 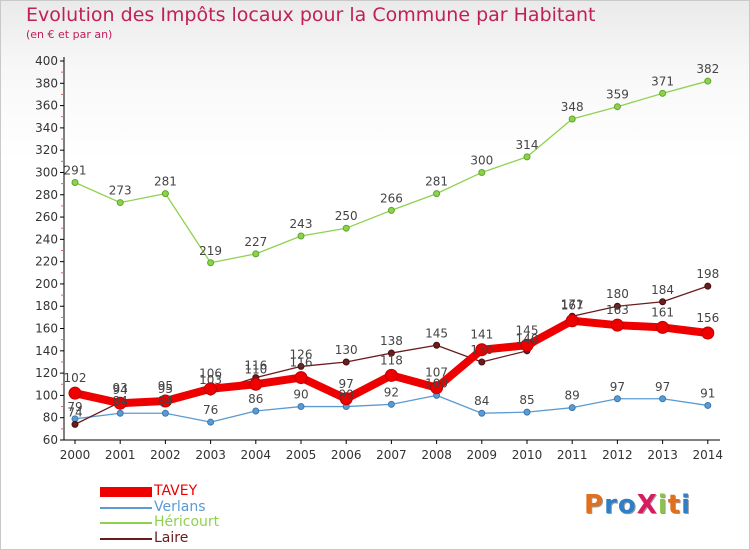 I want to click on data-label-verlans: 79, so click(x=74, y=407).